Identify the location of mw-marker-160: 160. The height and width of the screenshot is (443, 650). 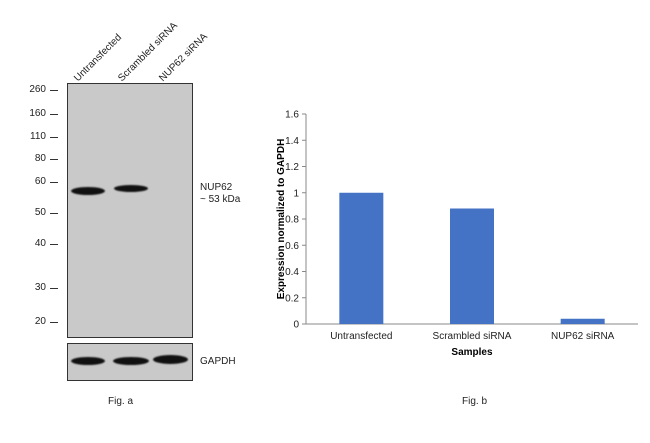
(37, 113).